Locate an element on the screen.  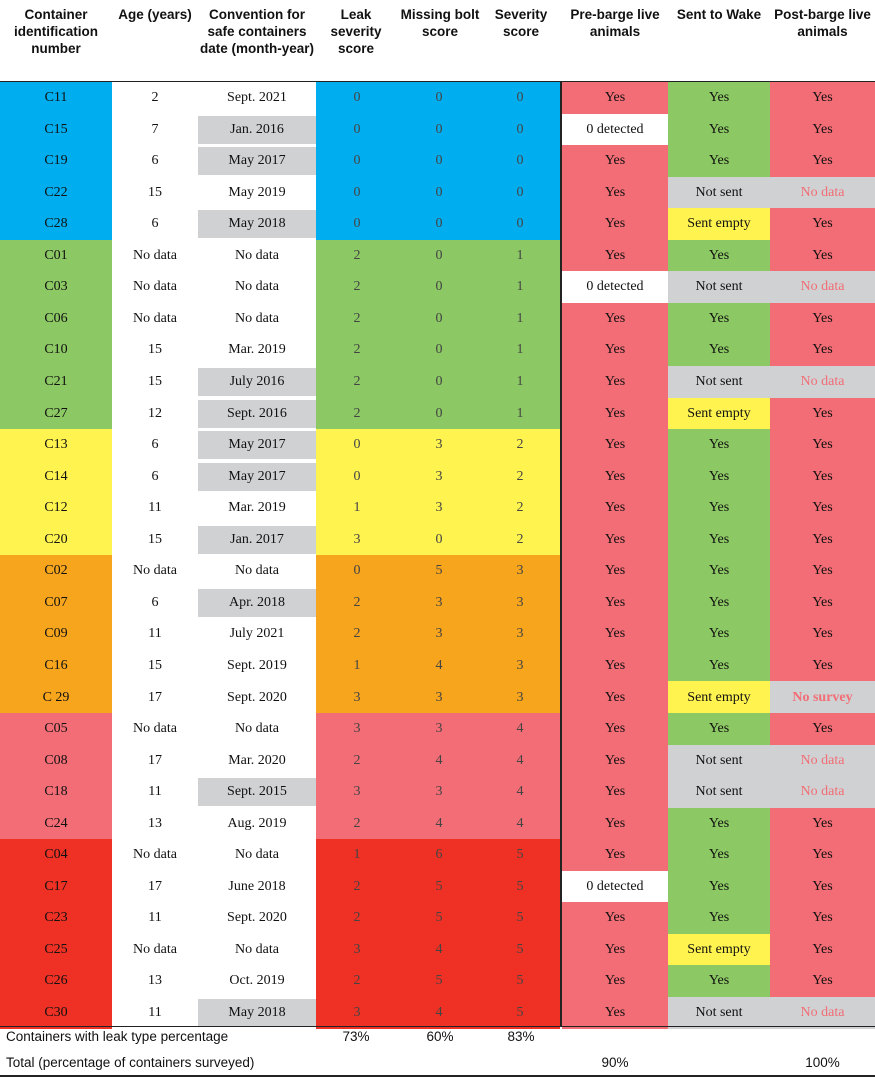
bottom-rule is located at coordinates (437, 1076).